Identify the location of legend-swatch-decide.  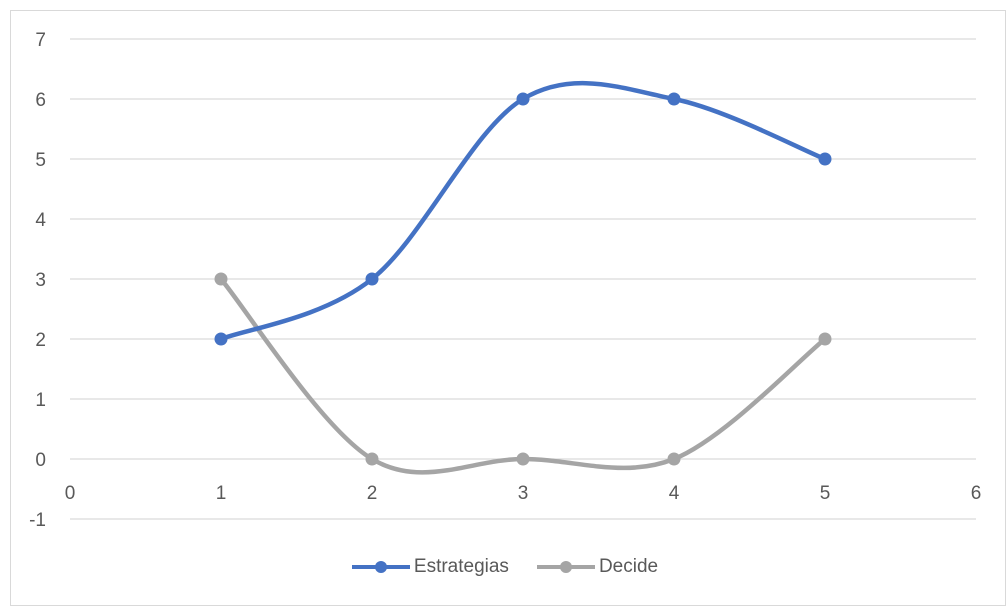
(565, 567).